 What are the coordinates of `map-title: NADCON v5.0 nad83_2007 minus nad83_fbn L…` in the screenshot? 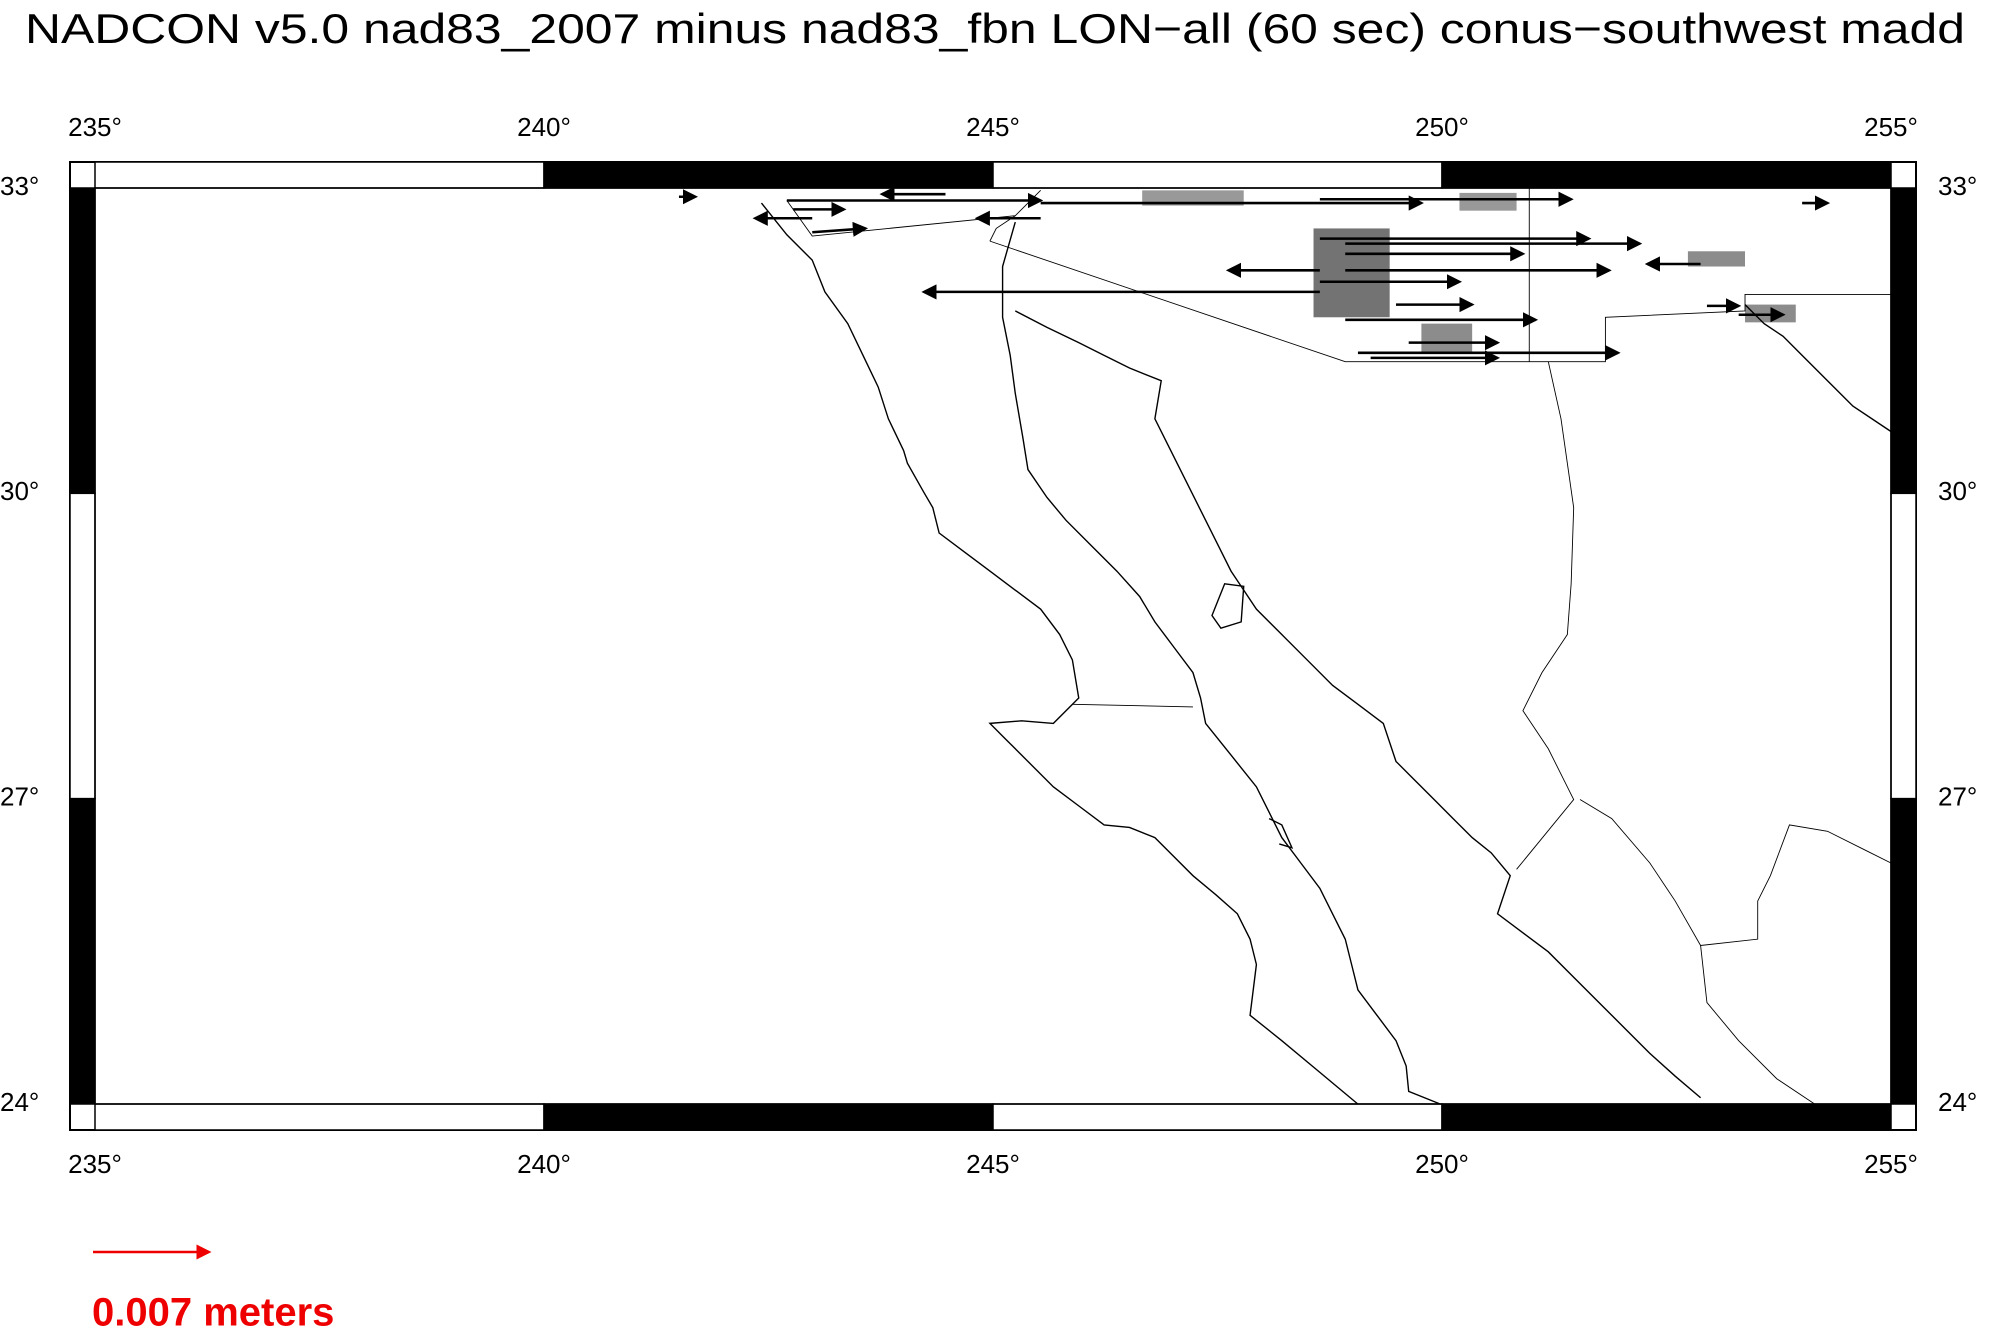 It's located at (995, 28).